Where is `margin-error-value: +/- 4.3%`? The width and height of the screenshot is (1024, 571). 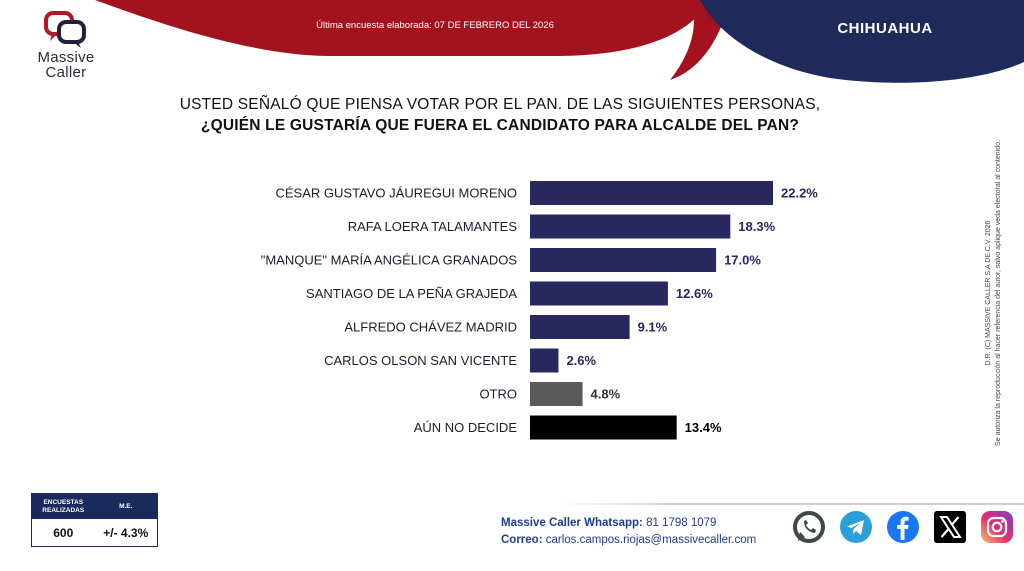 margin-error-value: +/- 4.3% is located at coordinates (126, 532).